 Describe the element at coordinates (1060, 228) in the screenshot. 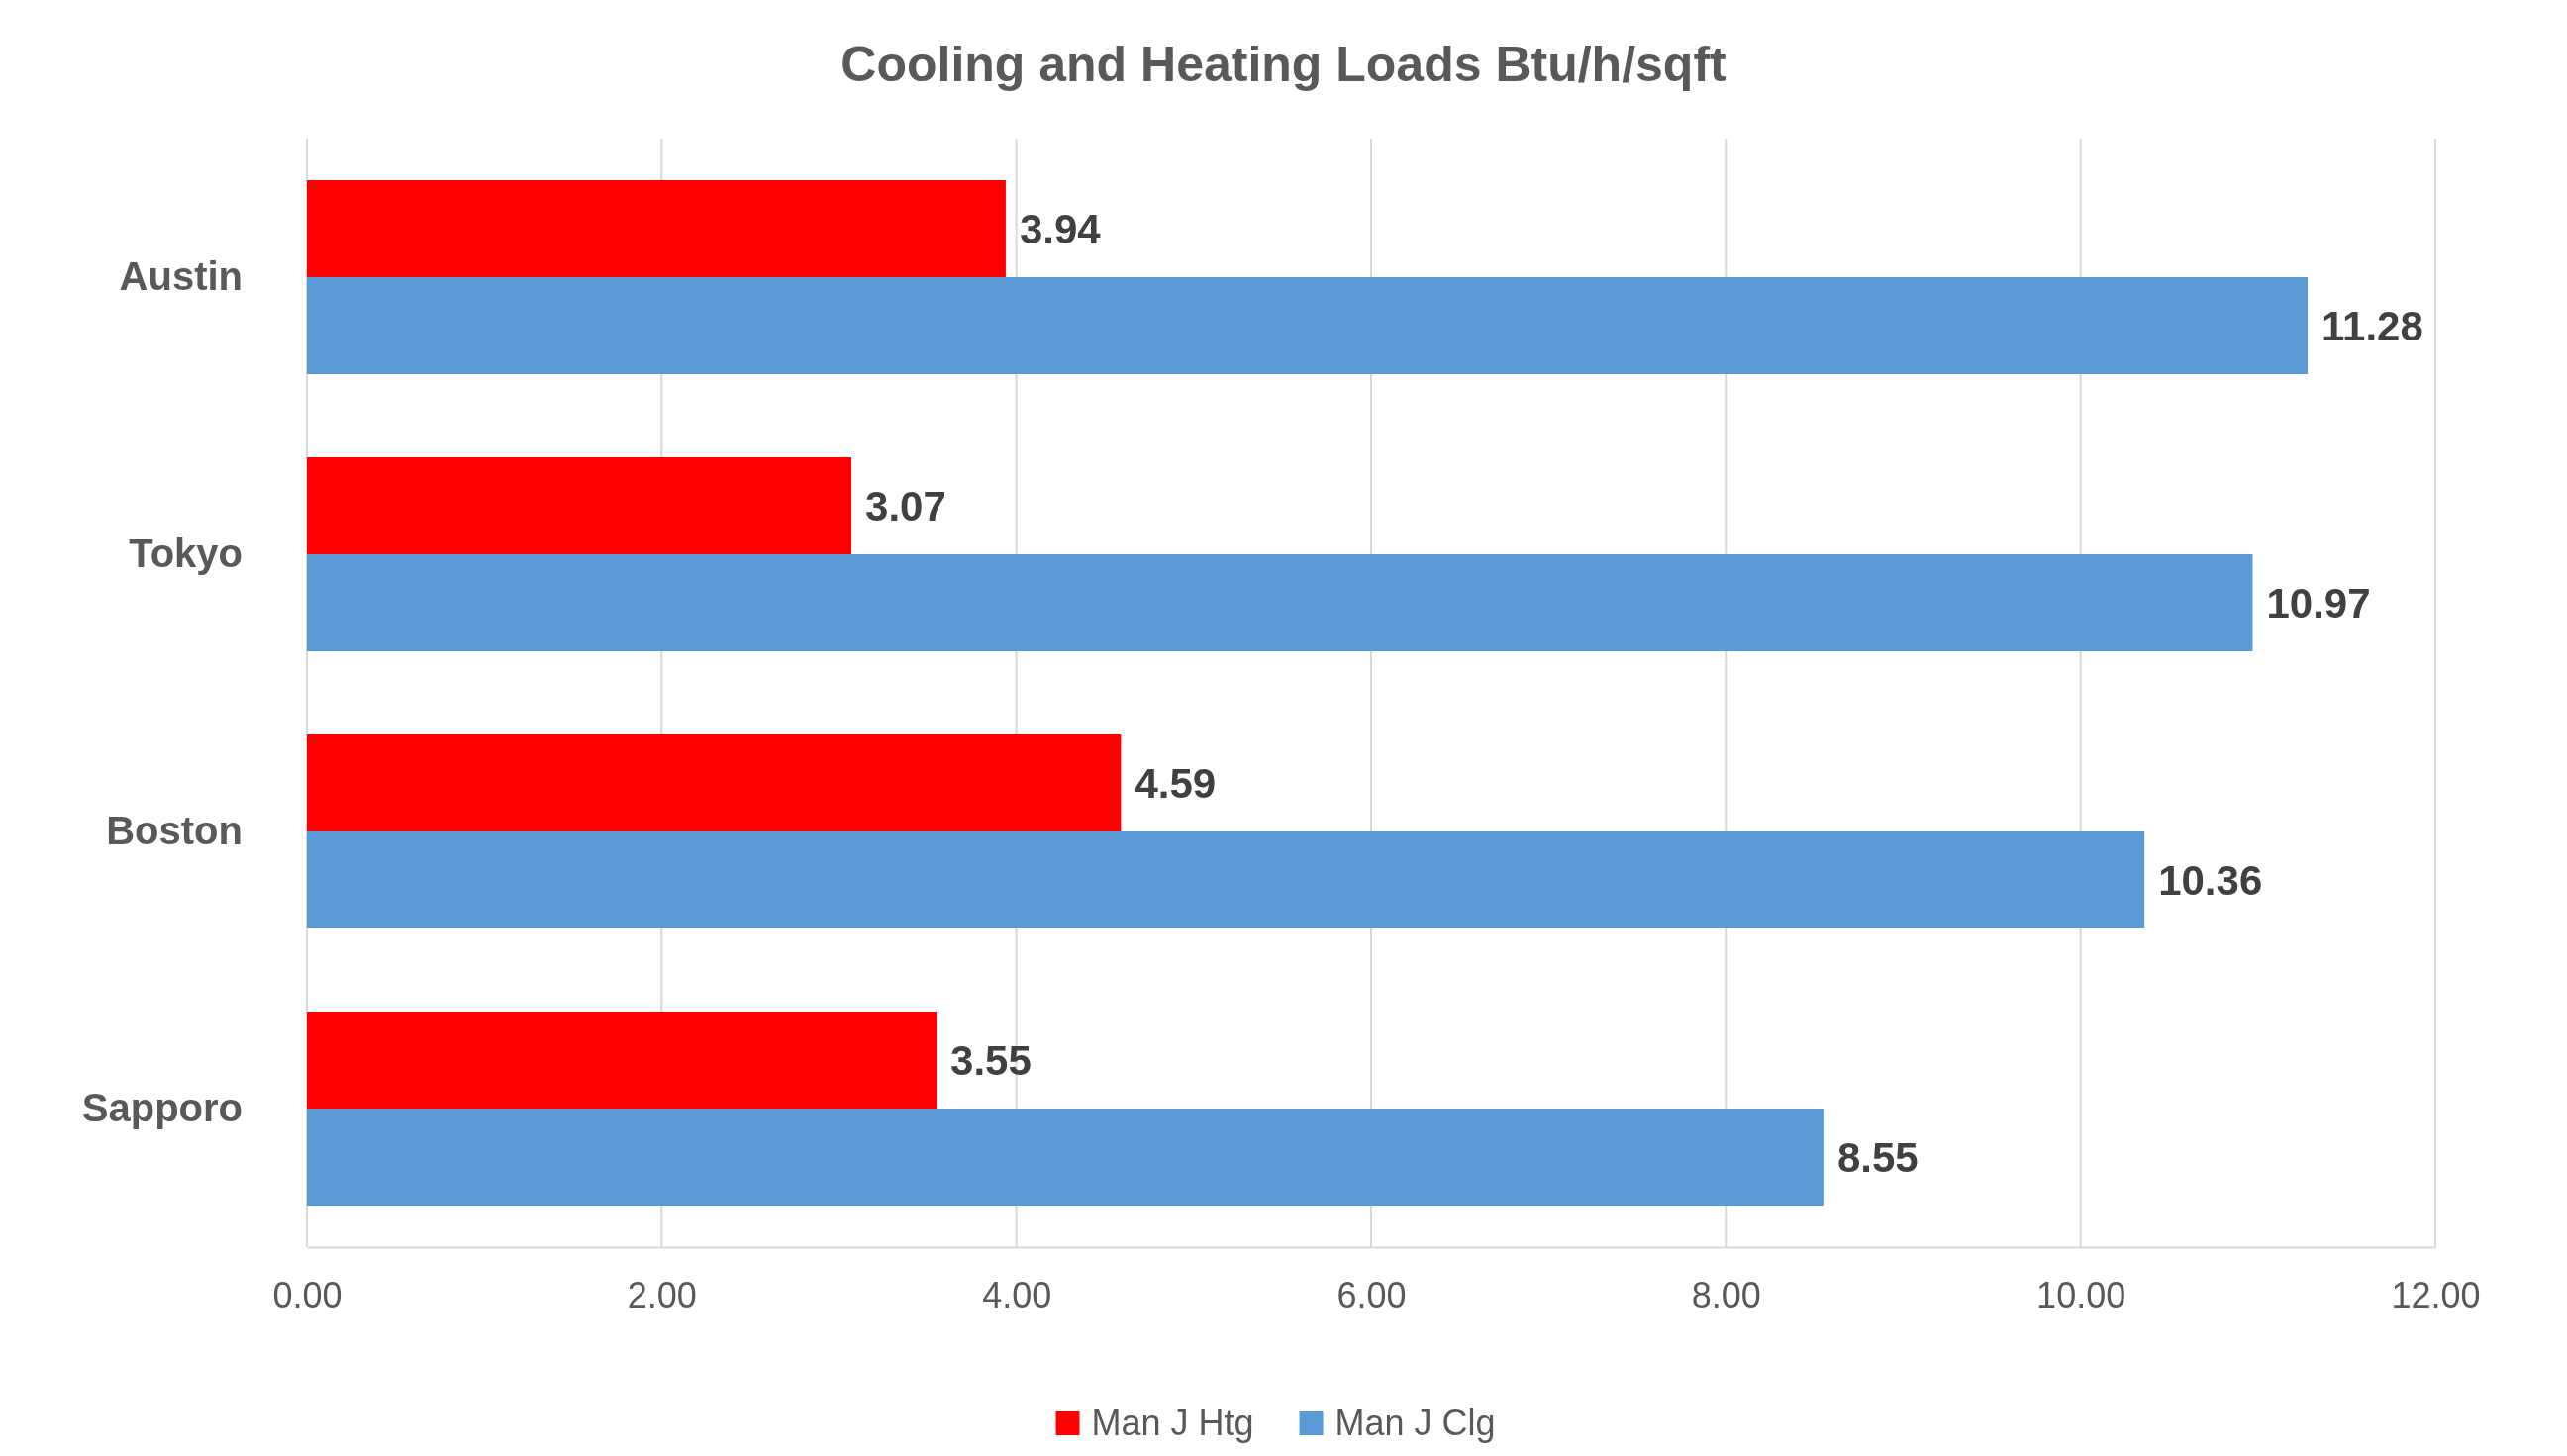

I see `data-label: 3.94` at that location.